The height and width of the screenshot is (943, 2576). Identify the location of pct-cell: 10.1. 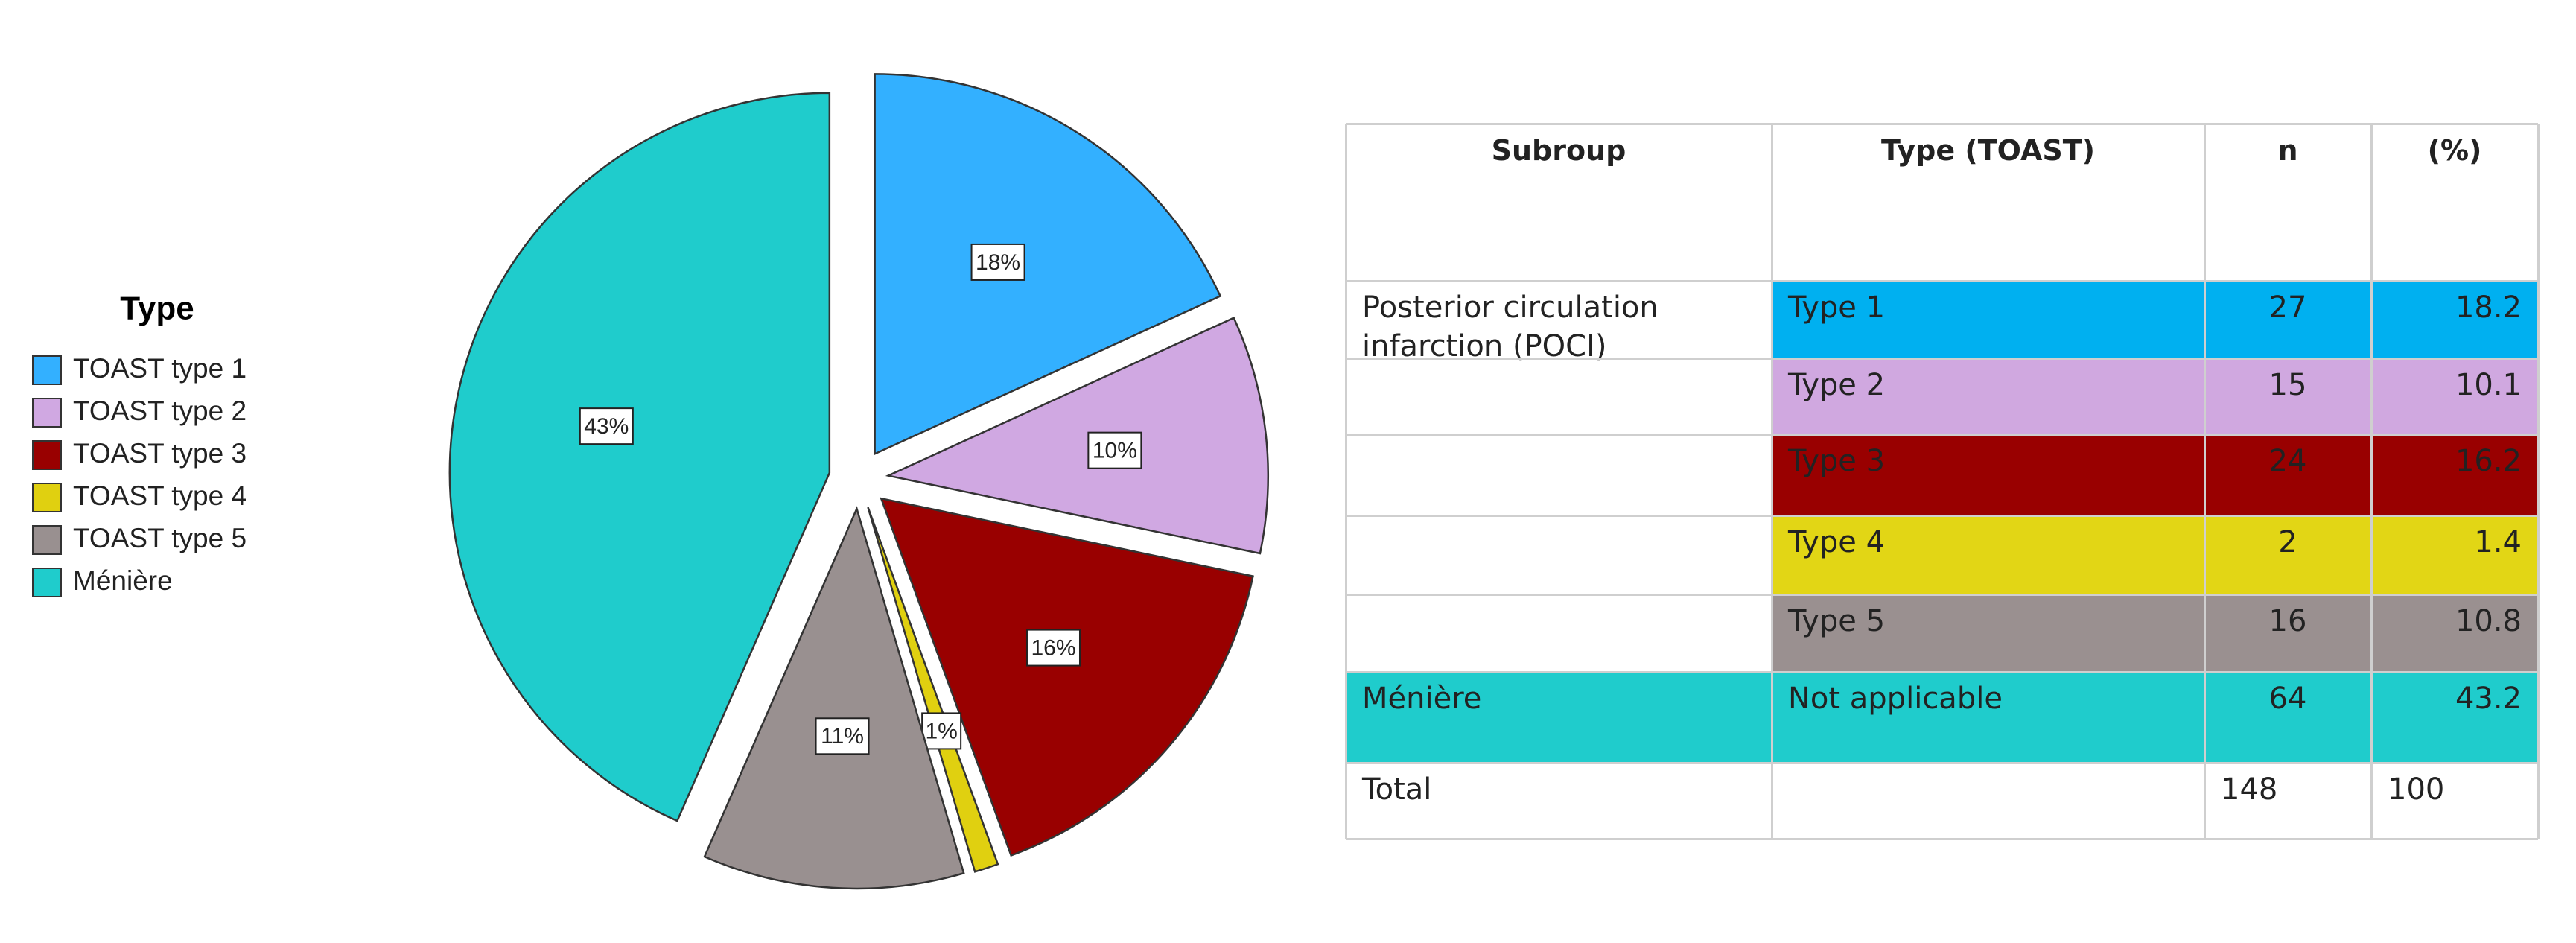
(2454, 396).